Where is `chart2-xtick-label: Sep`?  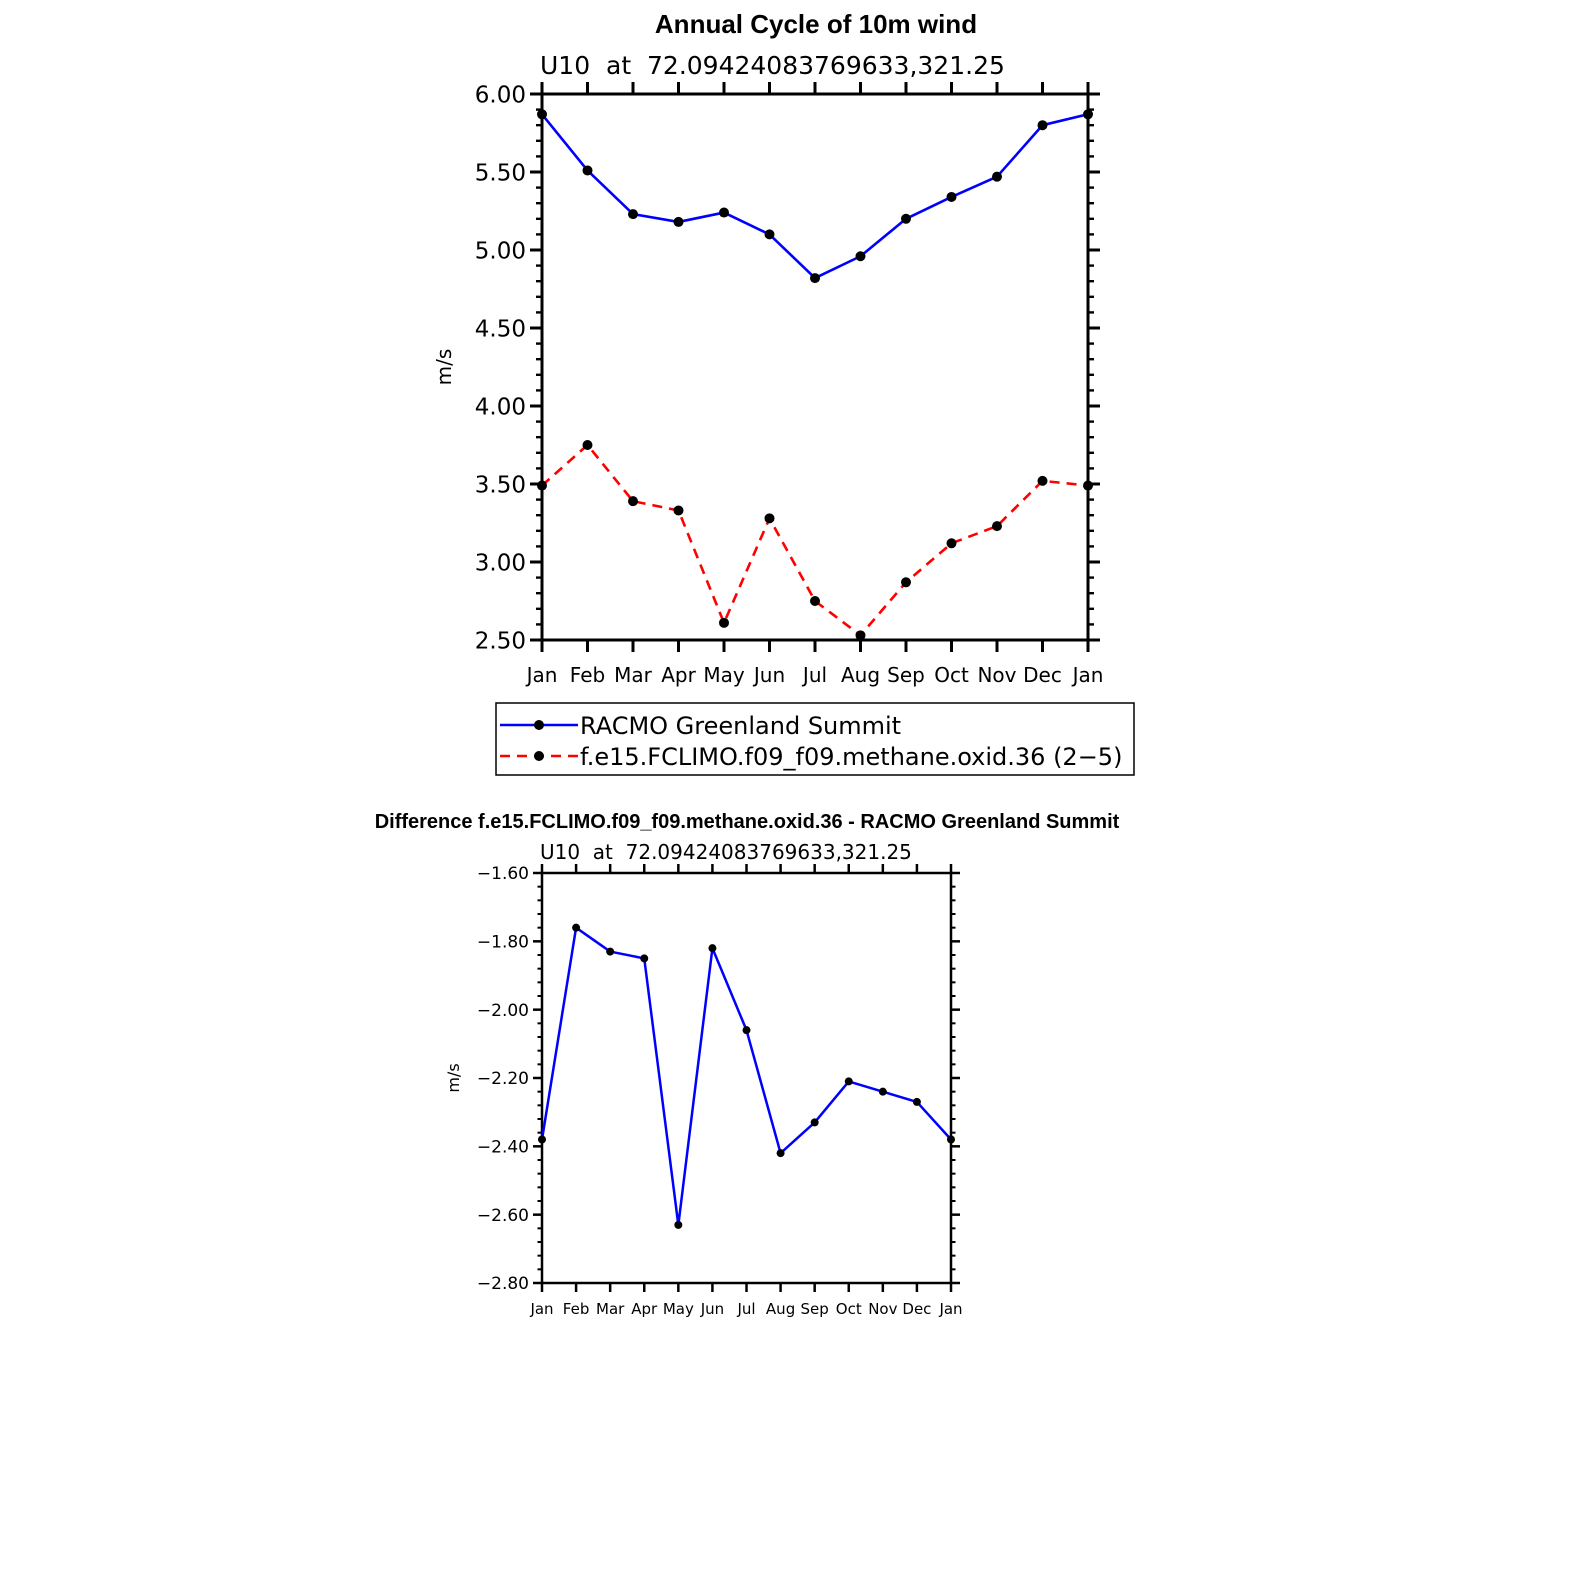
chart2-xtick-label: Sep is located at coordinates (815, 1309).